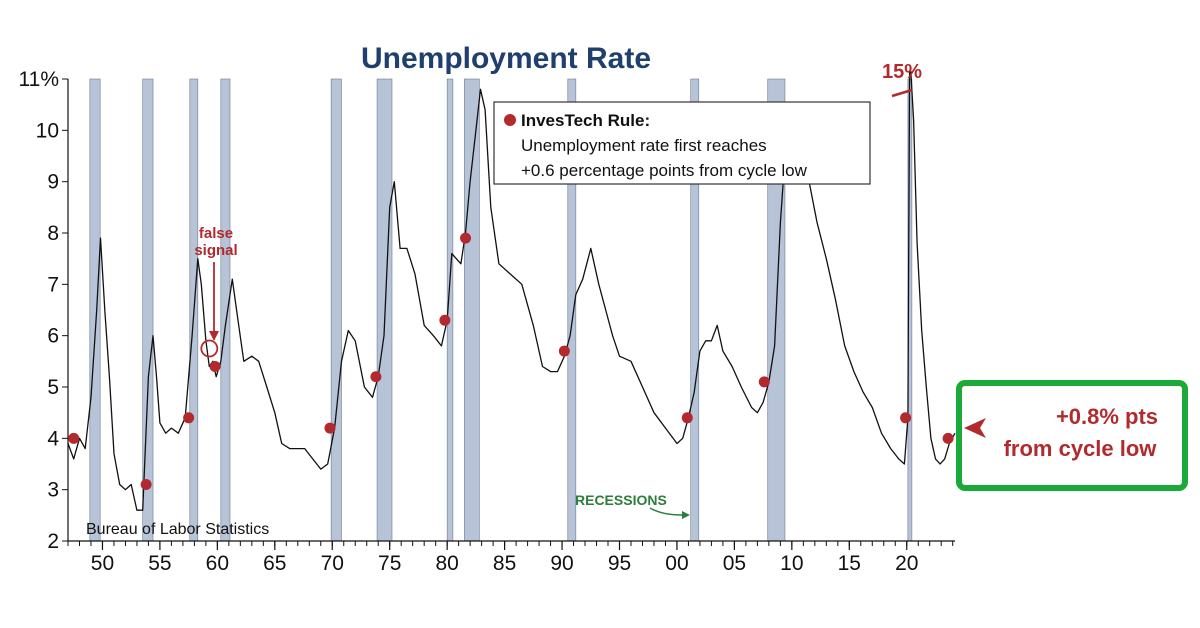 This screenshot has width=1200, height=628. Describe the element at coordinates (906, 563) in the screenshot. I see `x-tick-label: 20` at that location.